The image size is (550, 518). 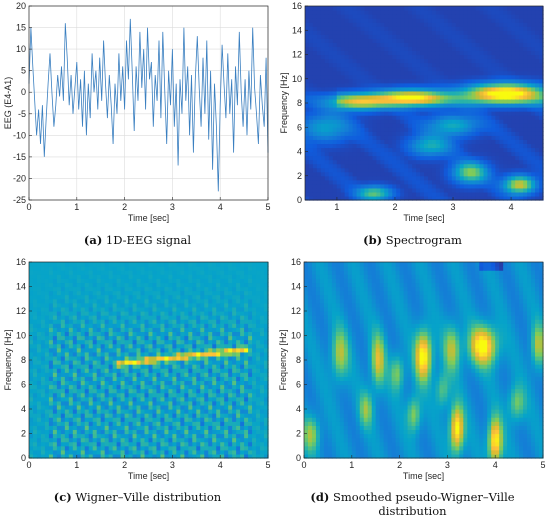 I want to click on a-ytick-label: -10, so click(x=19, y=135).